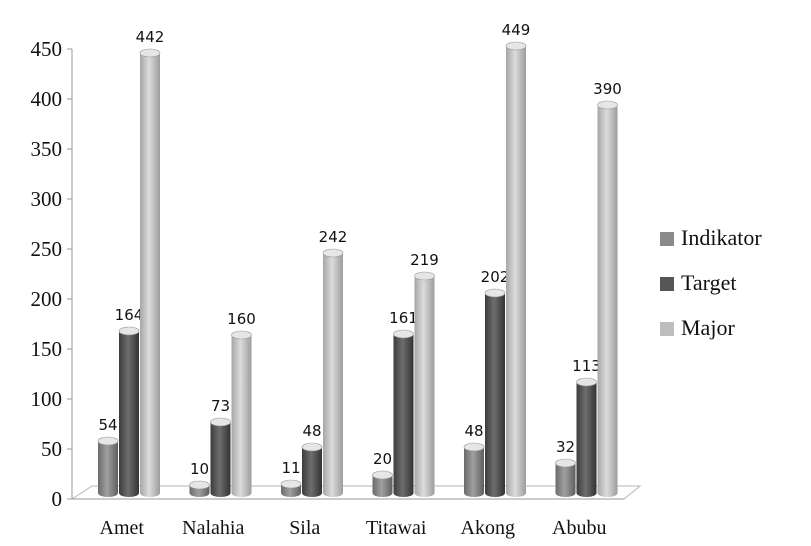 The height and width of the screenshot is (546, 811). Describe the element at coordinates (382, 473) in the screenshot. I see `bar-indikator-titawai: 20` at that location.